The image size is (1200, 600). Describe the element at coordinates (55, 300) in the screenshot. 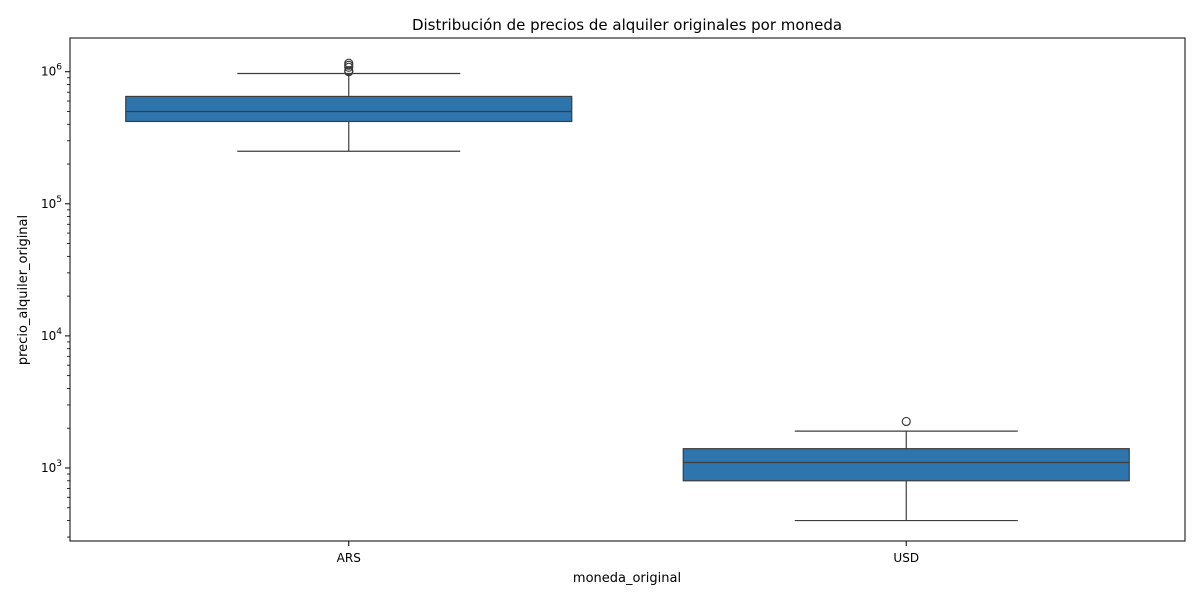

I see `y-axis: 10³ 10⁴ 10⁵ 10⁶` at that location.